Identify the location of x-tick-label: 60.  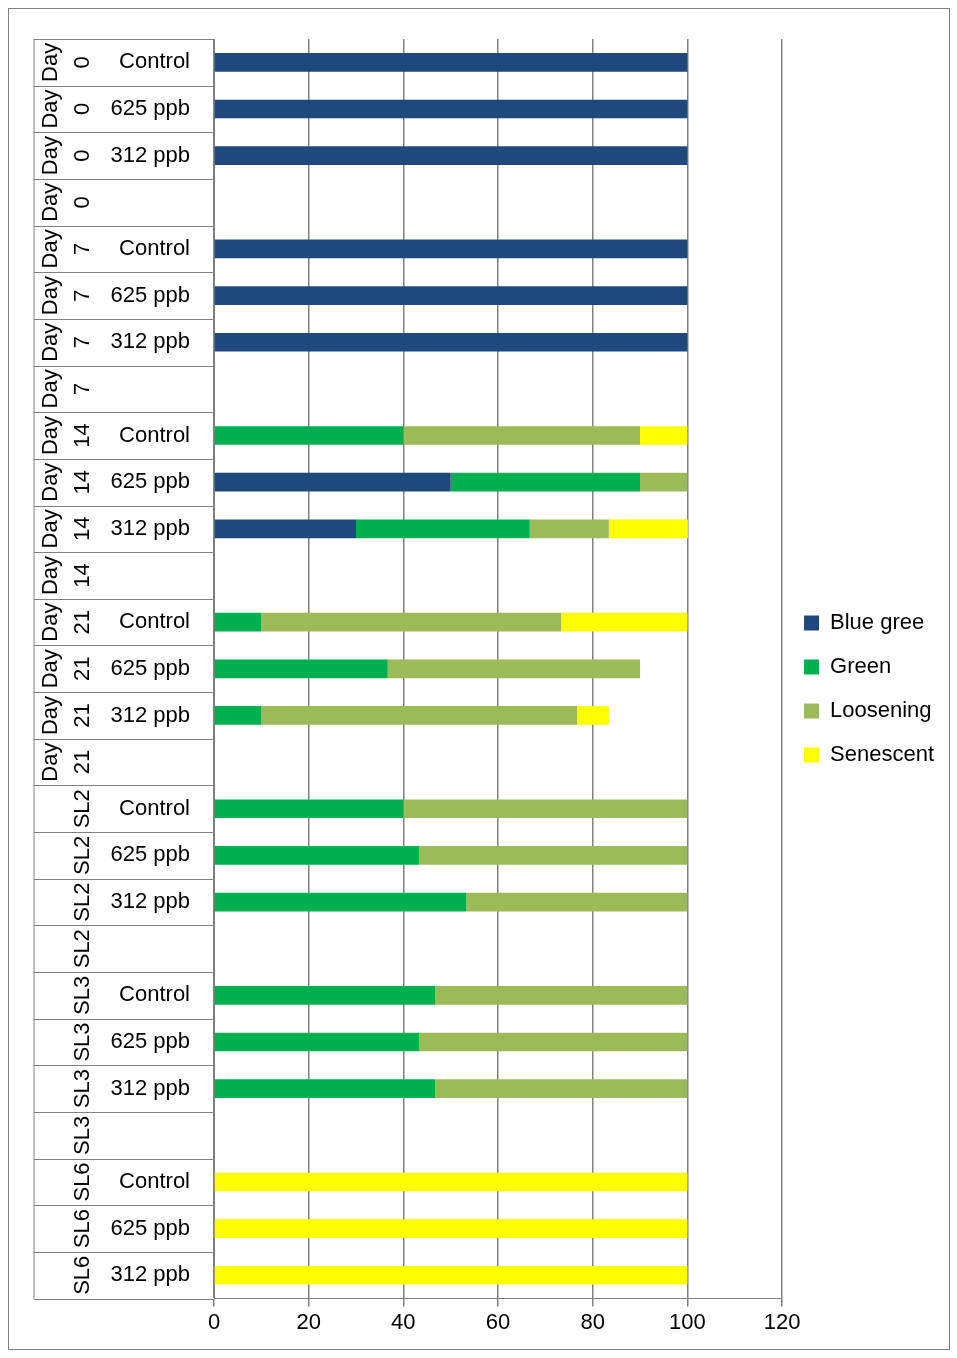
(498, 1321).